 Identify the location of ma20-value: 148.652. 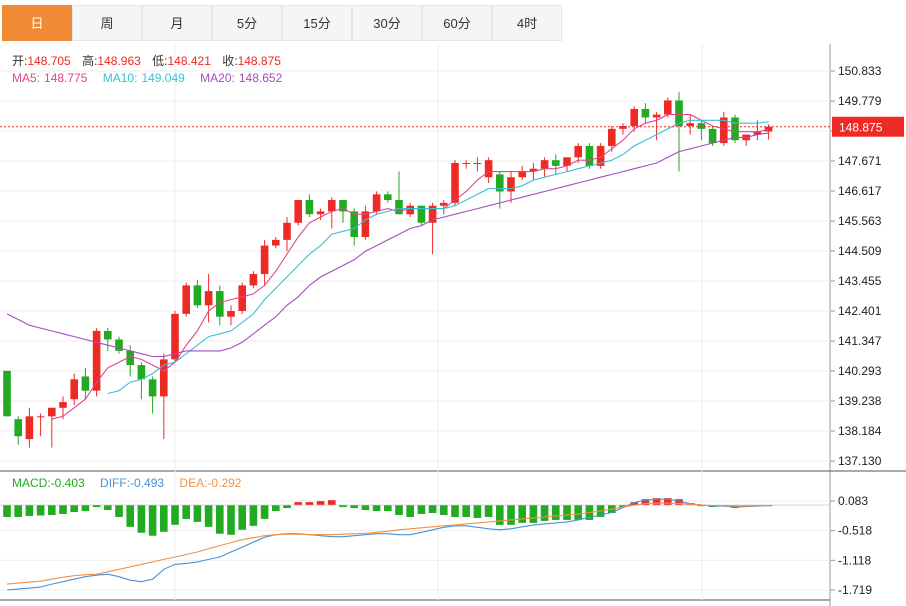
(261, 78).